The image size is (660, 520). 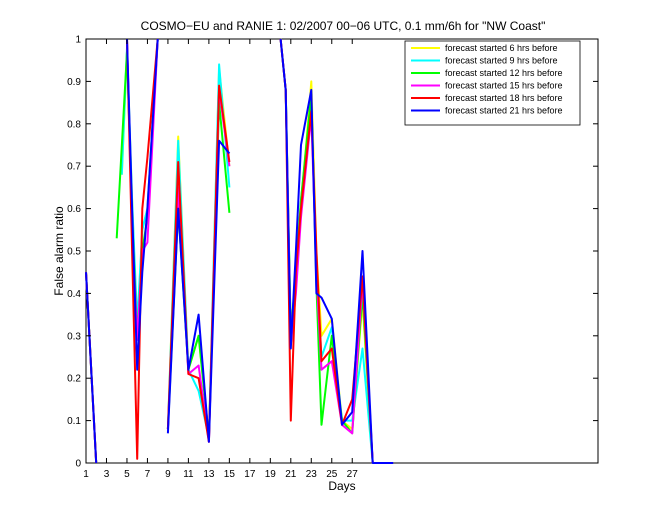 What do you see at coordinates (209, 474) in the screenshot?
I see `x-tick-label: 13` at bounding box center [209, 474].